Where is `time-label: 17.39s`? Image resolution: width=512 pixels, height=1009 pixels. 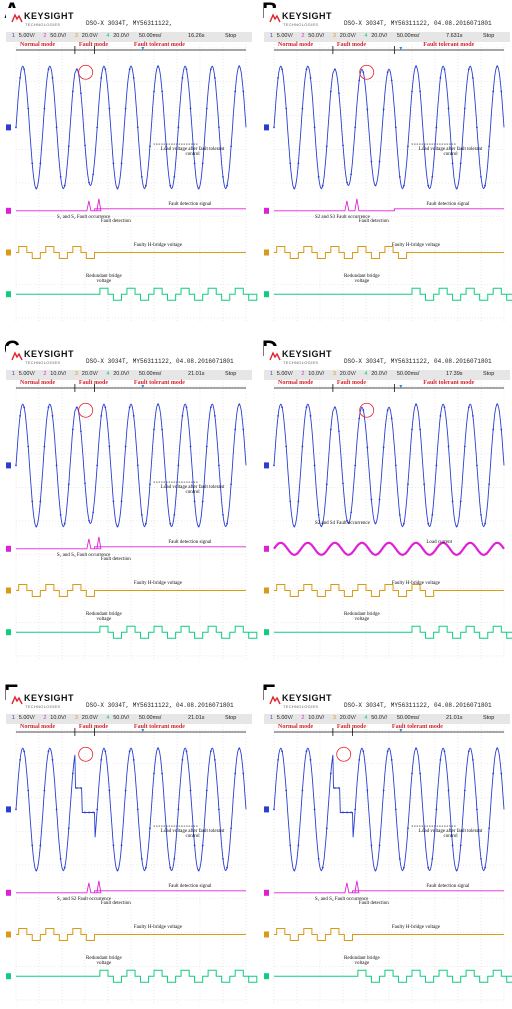
time-label: 17.39s is located at coordinates (454, 374).